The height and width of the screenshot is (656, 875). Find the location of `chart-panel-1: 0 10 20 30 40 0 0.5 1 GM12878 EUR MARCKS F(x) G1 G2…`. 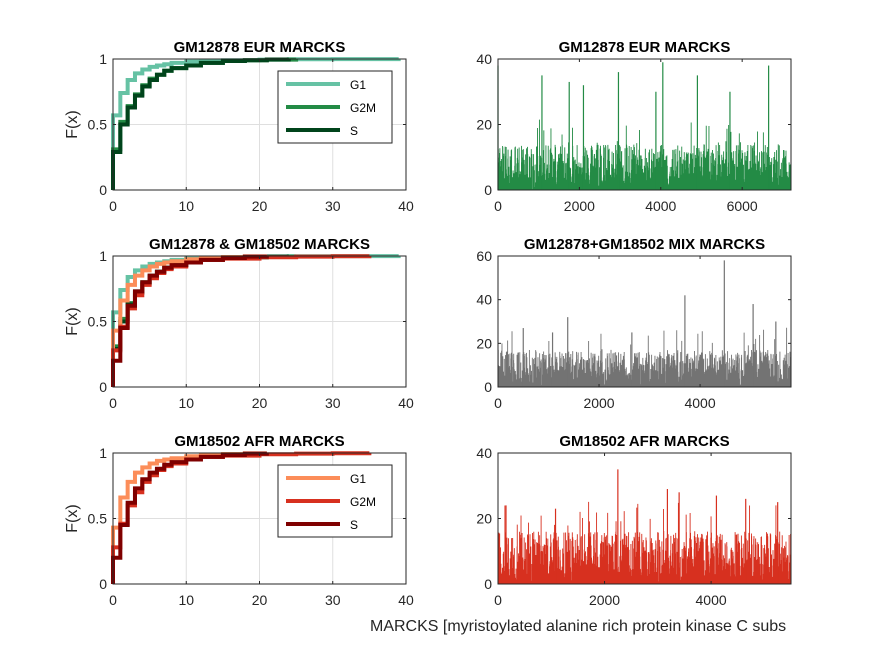

chart-panel-1: 0 10 20 30 40 0 0.5 1 GM12878 EUR MARCKS F(x) G1 G2… is located at coordinates (239, 126).